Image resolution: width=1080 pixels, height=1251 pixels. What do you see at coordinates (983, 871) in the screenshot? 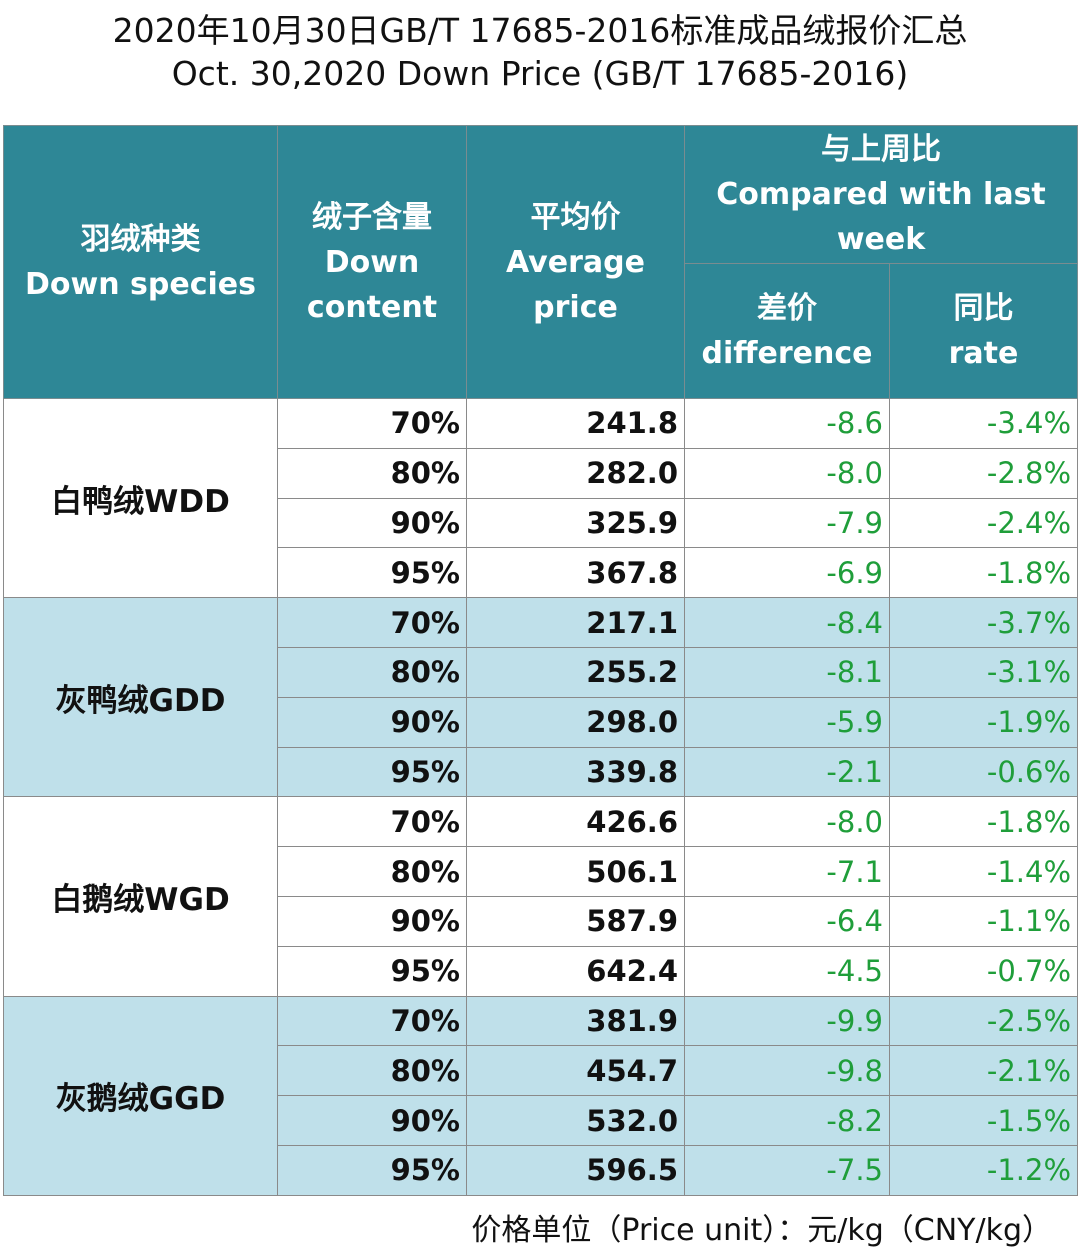
I see `rate-cell: -1.4%` at bounding box center [983, 871].